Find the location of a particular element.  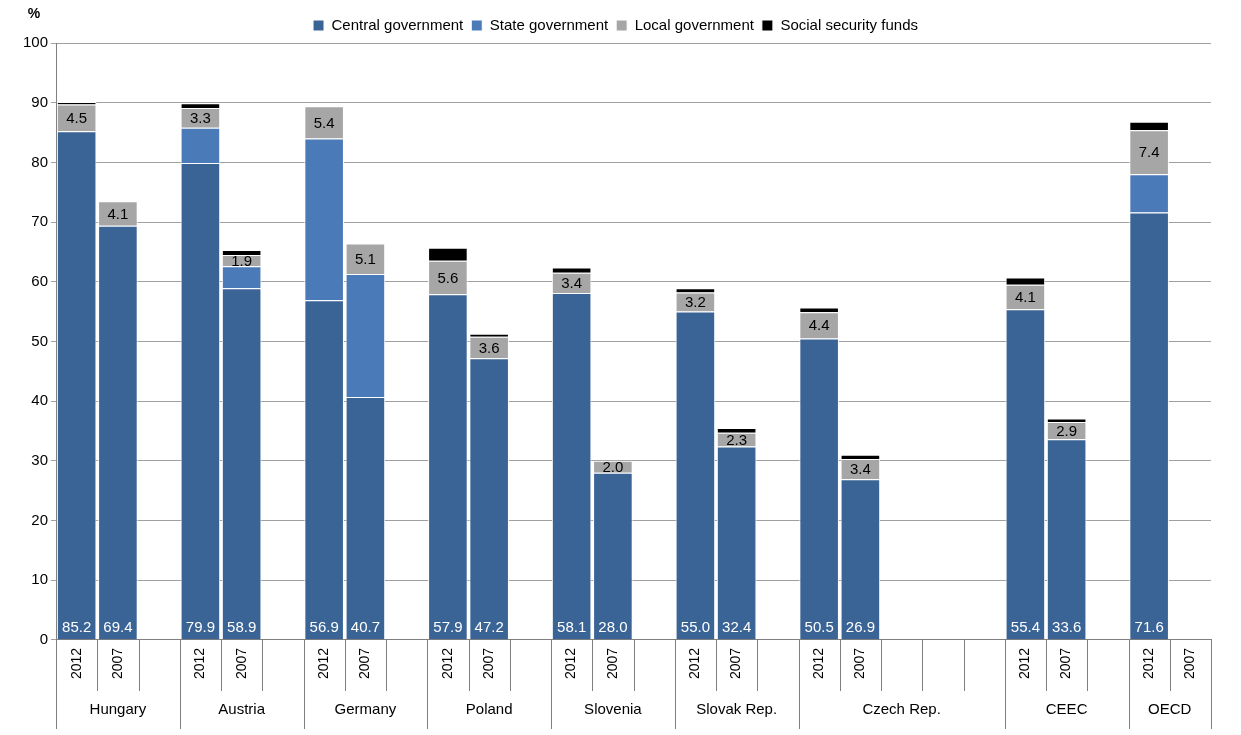

data-label: 1.9 is located at coordinates (242, 260).